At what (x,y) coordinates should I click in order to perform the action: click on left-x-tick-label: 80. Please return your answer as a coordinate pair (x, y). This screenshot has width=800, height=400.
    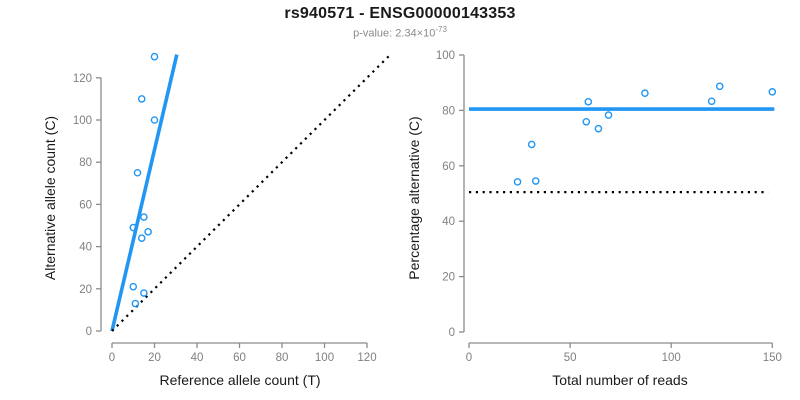
    Looking at the image, I should click on (282, 358).